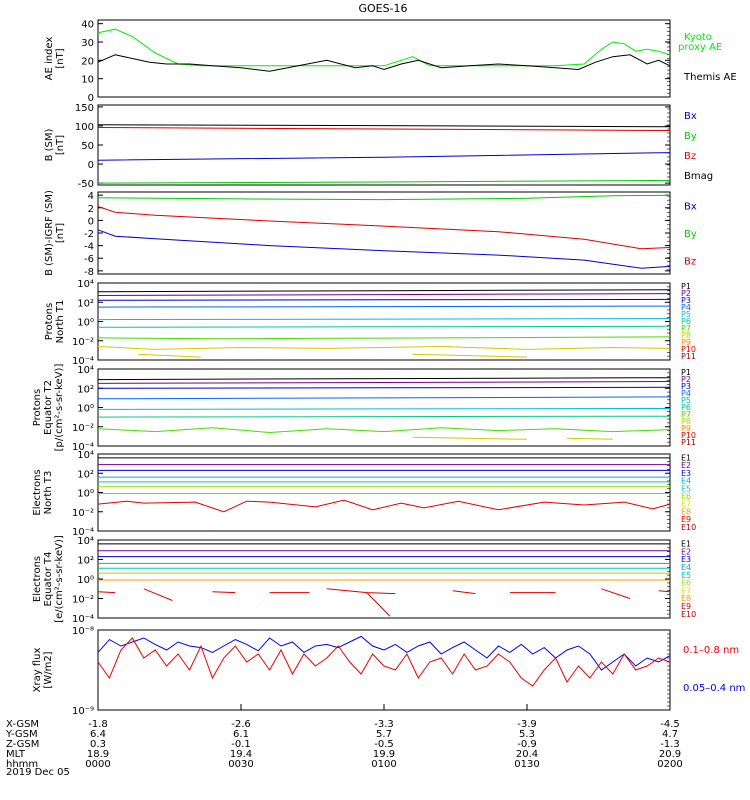 The image size is (750, 800). I want to click on y-tick-label: 10², so click(85, 561).